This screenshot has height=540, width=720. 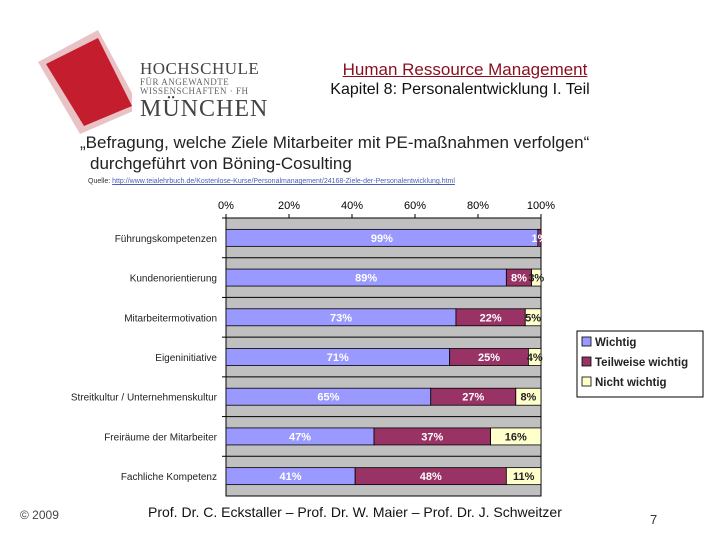 I want to click on category-label: Führungskompetenzen, so click(x=166, y=239).